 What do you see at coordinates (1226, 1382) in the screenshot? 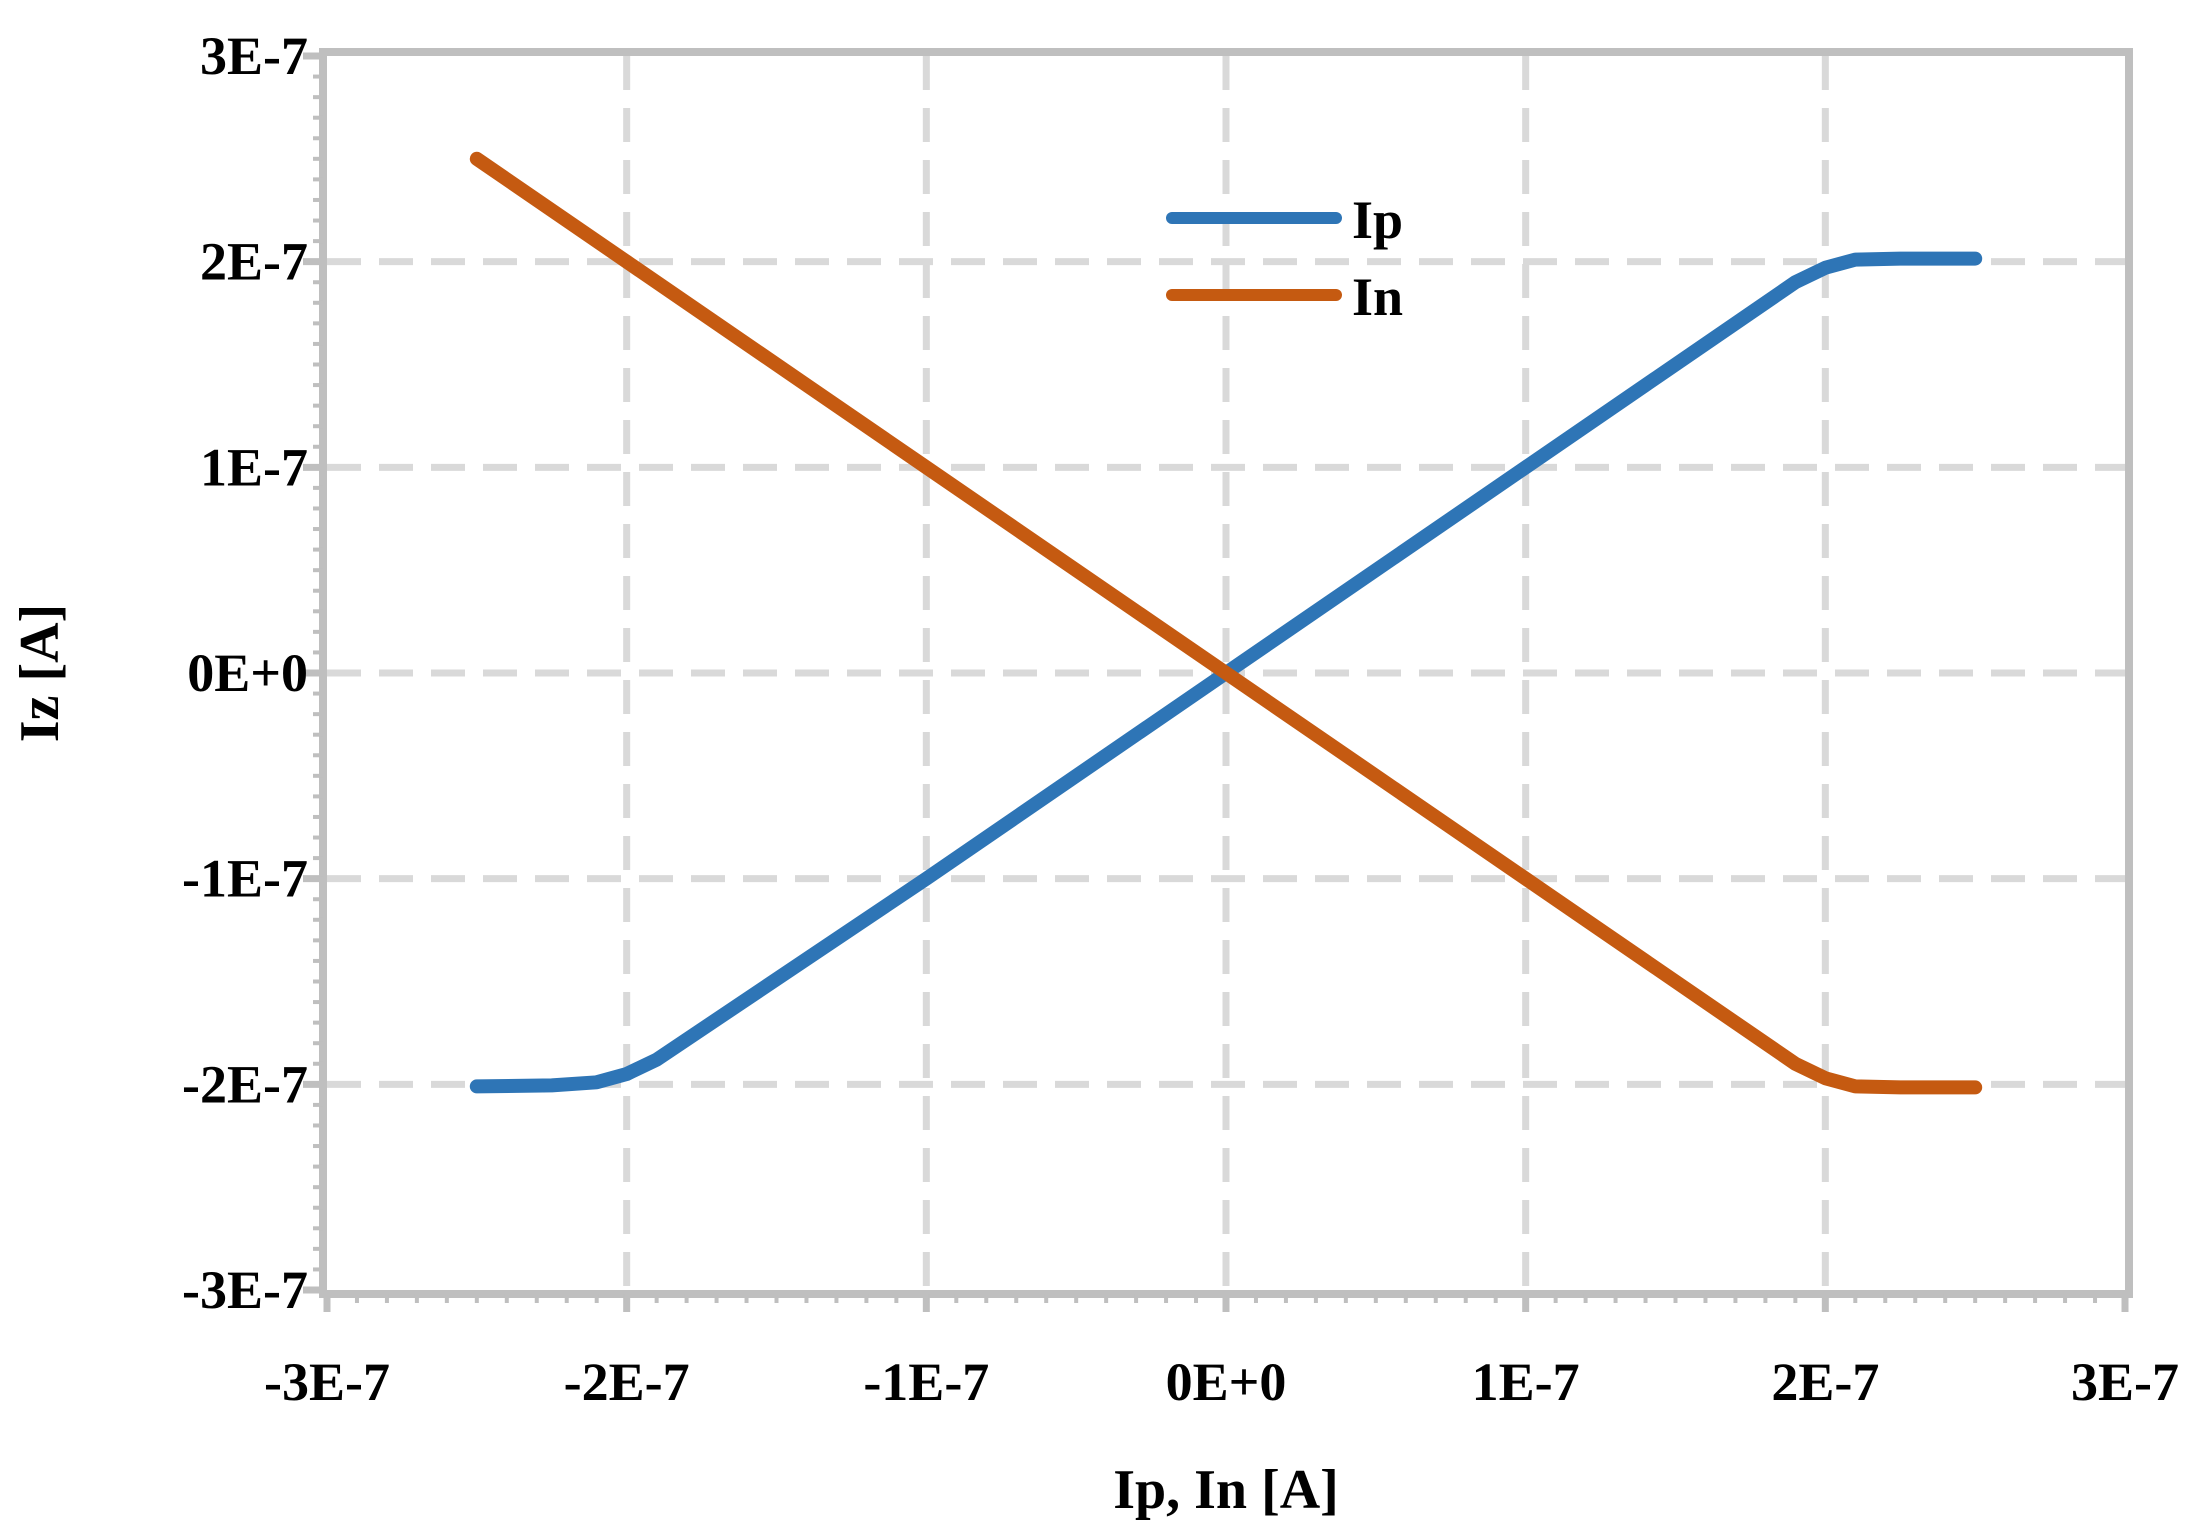
I see `x-tick-label: 0E+0` at bounding box center [1226, 1382].